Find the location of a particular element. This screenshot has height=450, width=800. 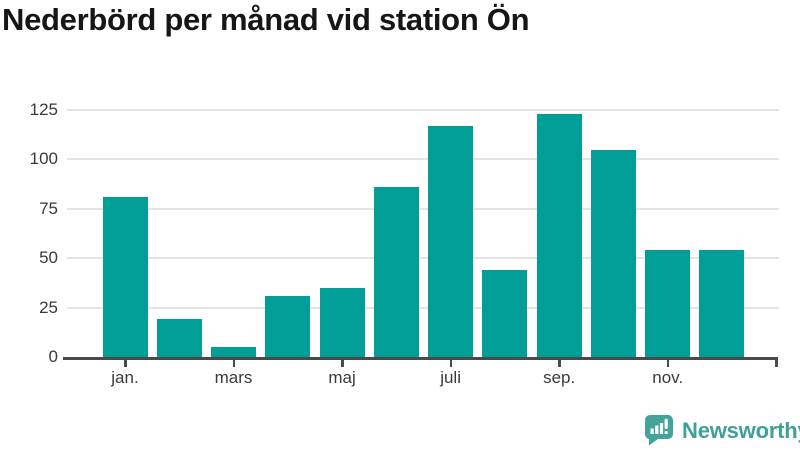

y-axis-tick-label: 75 is located at coordinates (48, 208).